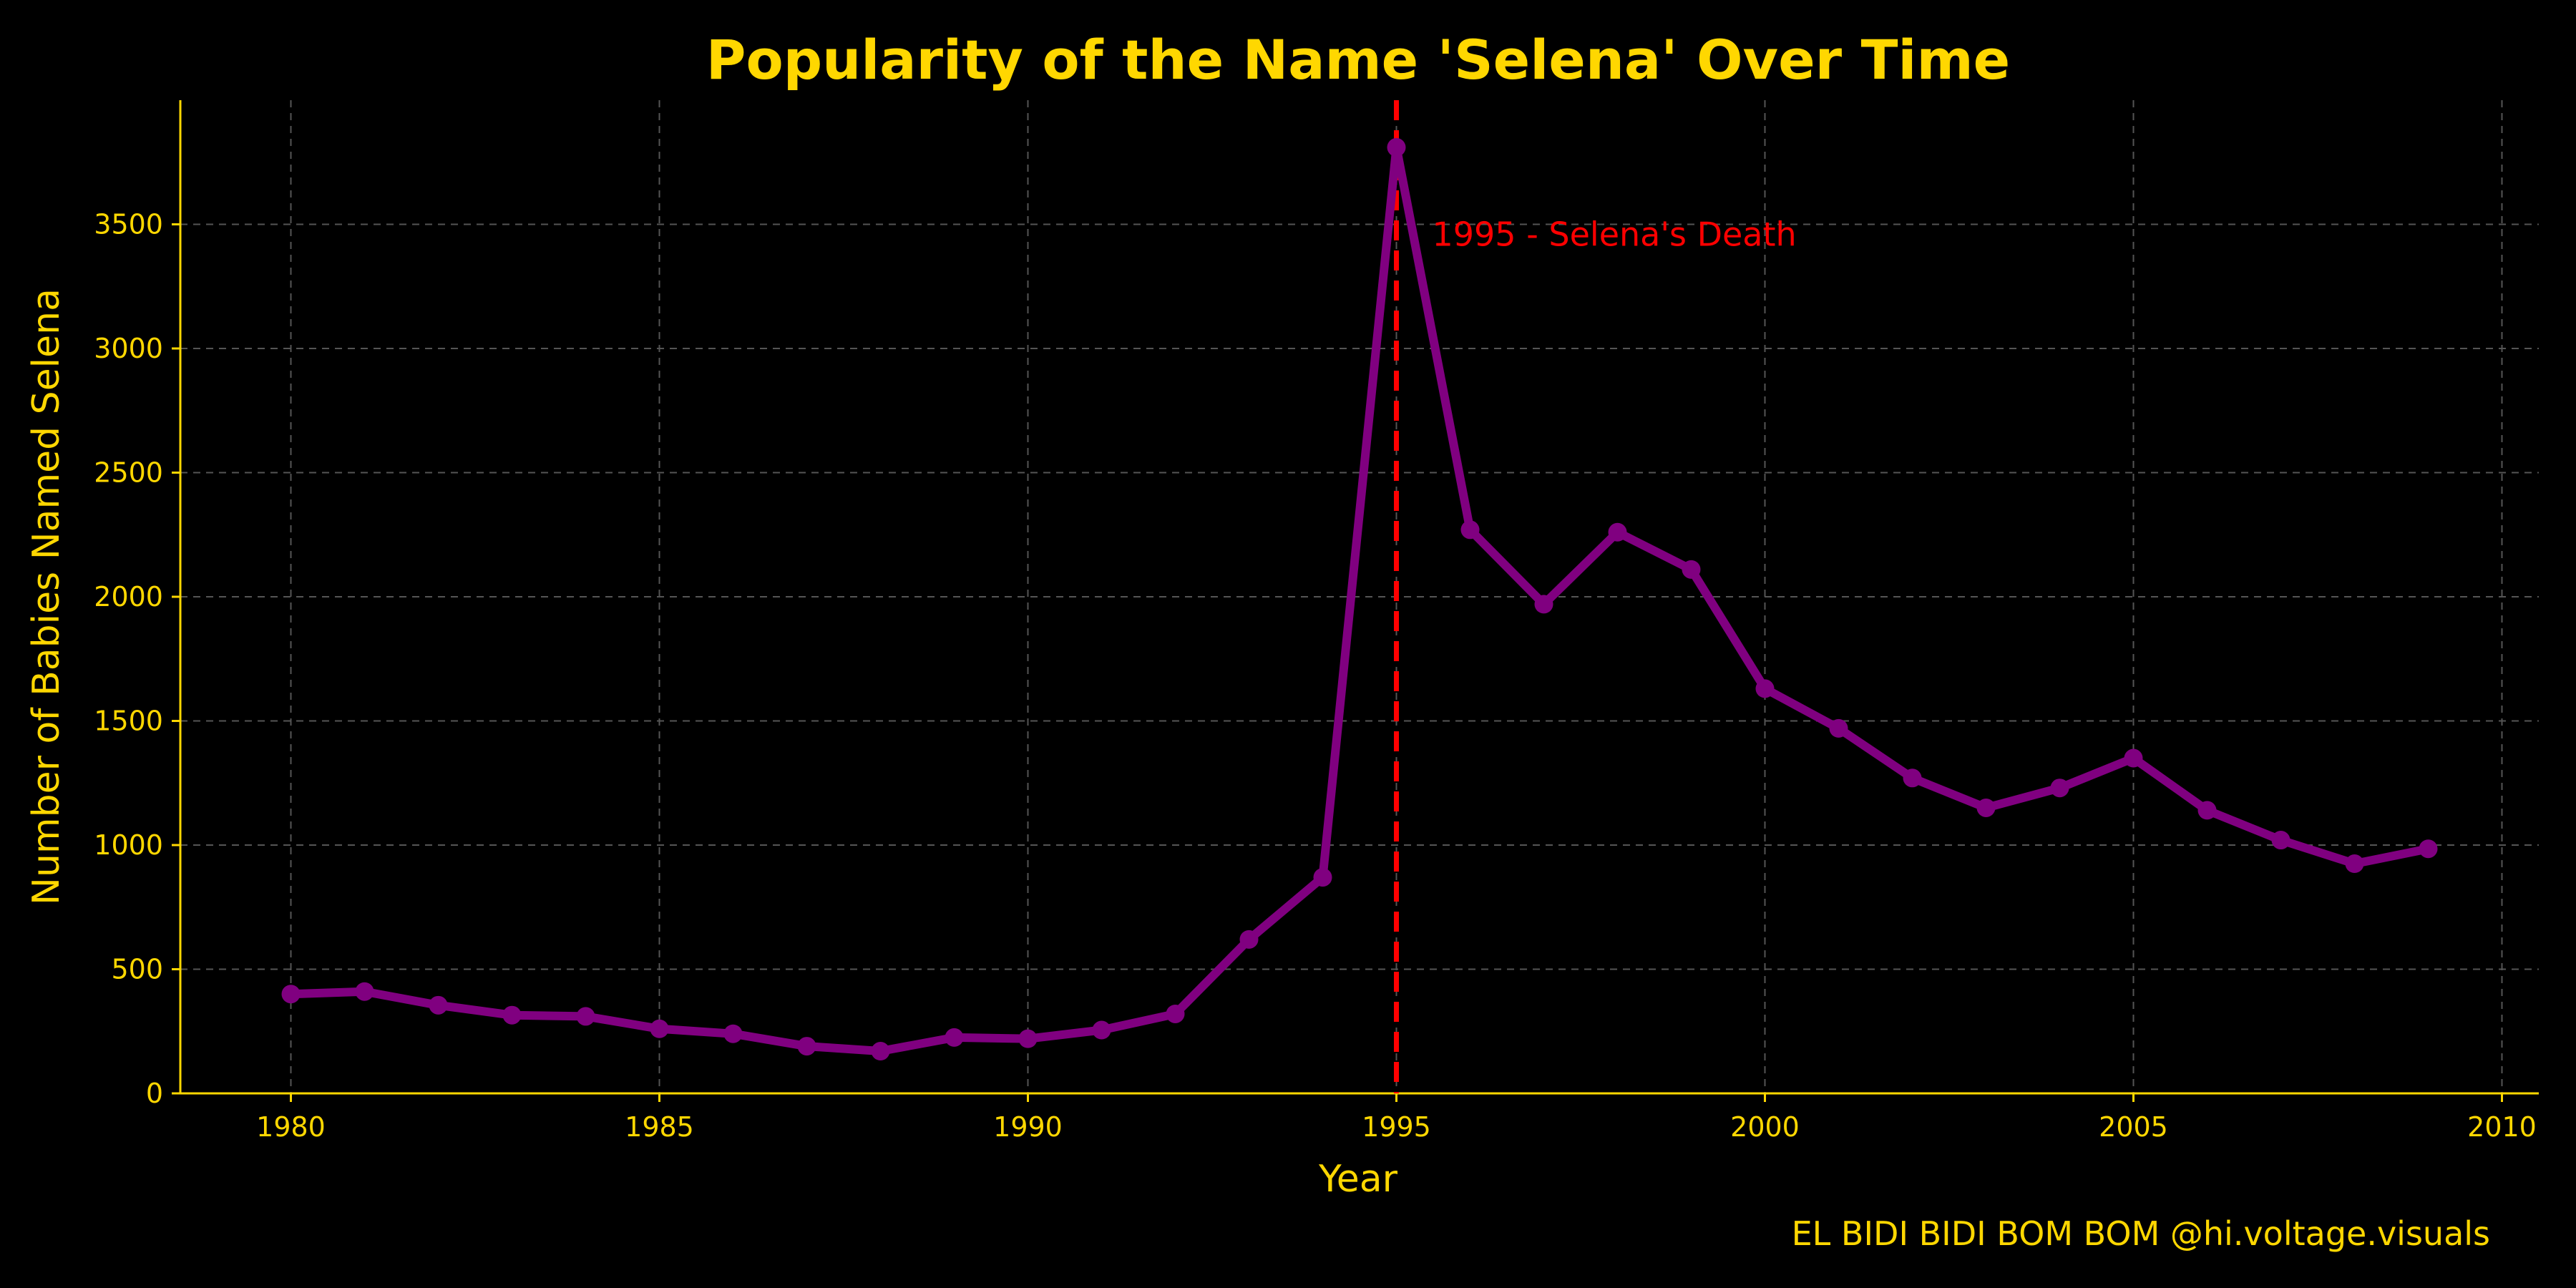 The image size is (2576, 1288). What do you see at coordinates (128, 224) in the screenshot?
I see `y-tick-label: 3500` at bounding box center [128, 224].